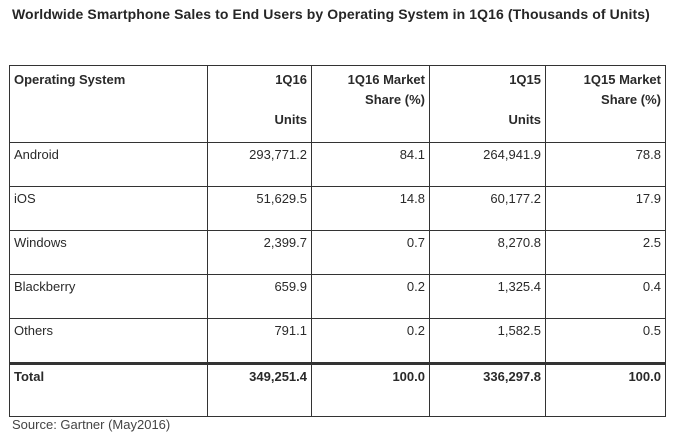 The width and height of the screenshot is (679, 436). Describe the element at coordinates (108, 164) in the screenshot. I see `cell-os: Android` at that location.